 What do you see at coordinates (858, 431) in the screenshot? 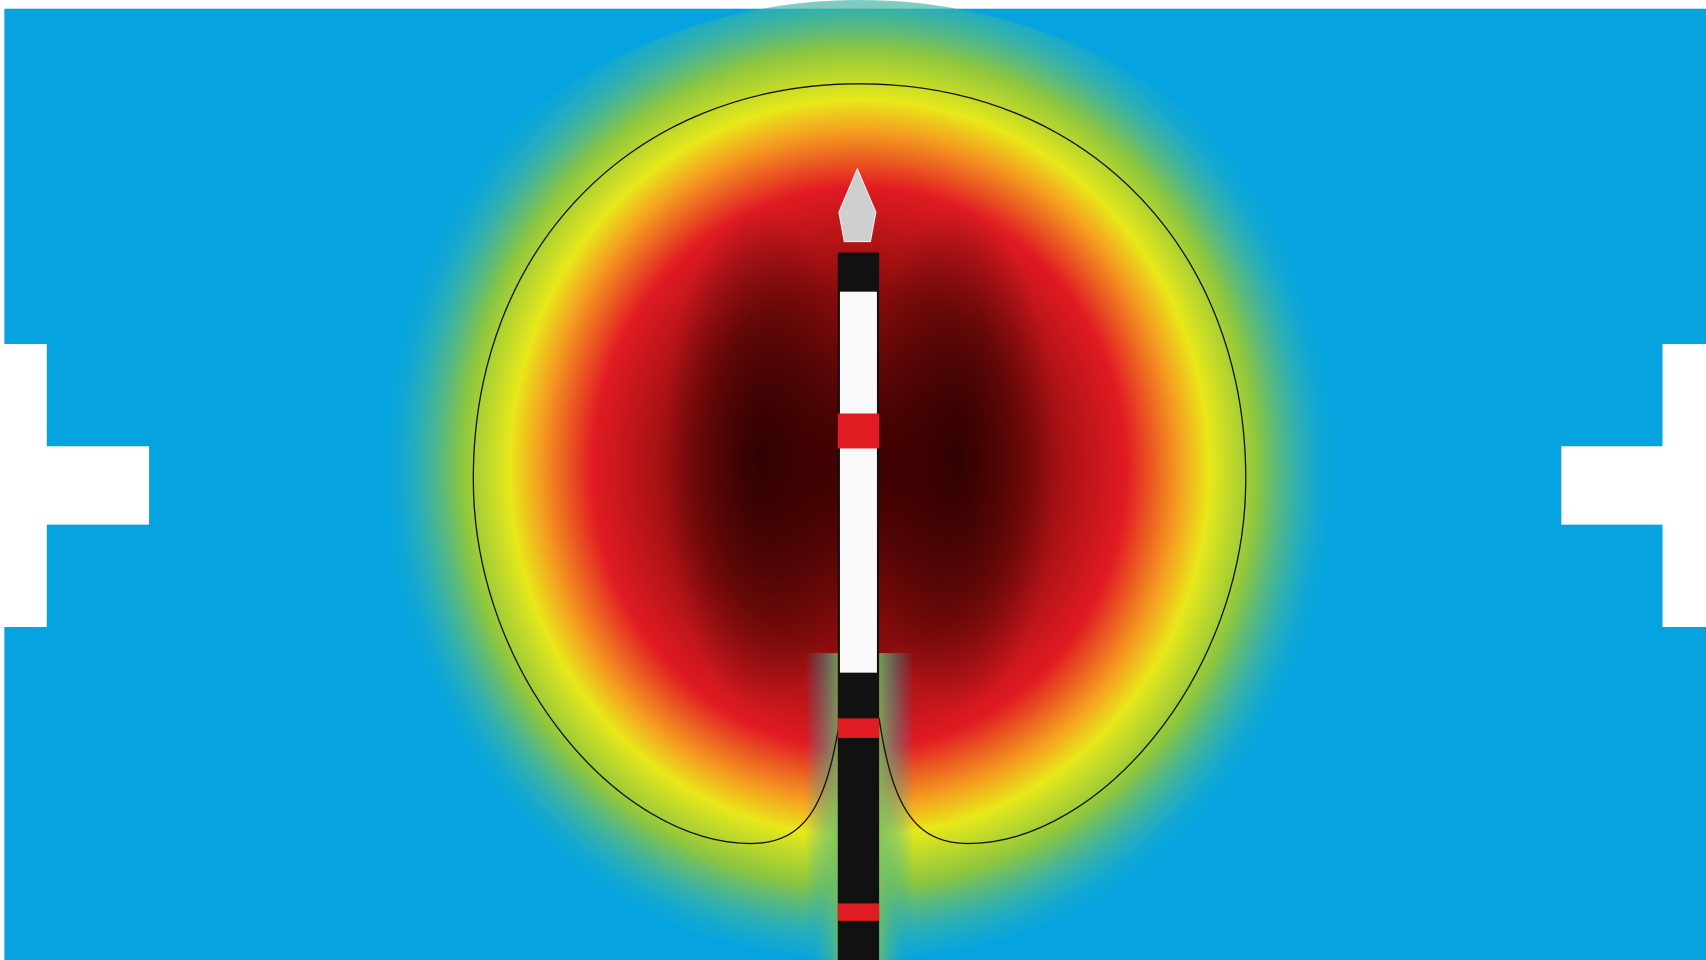
I see `insulator-band` at bounding box center [858, 431].